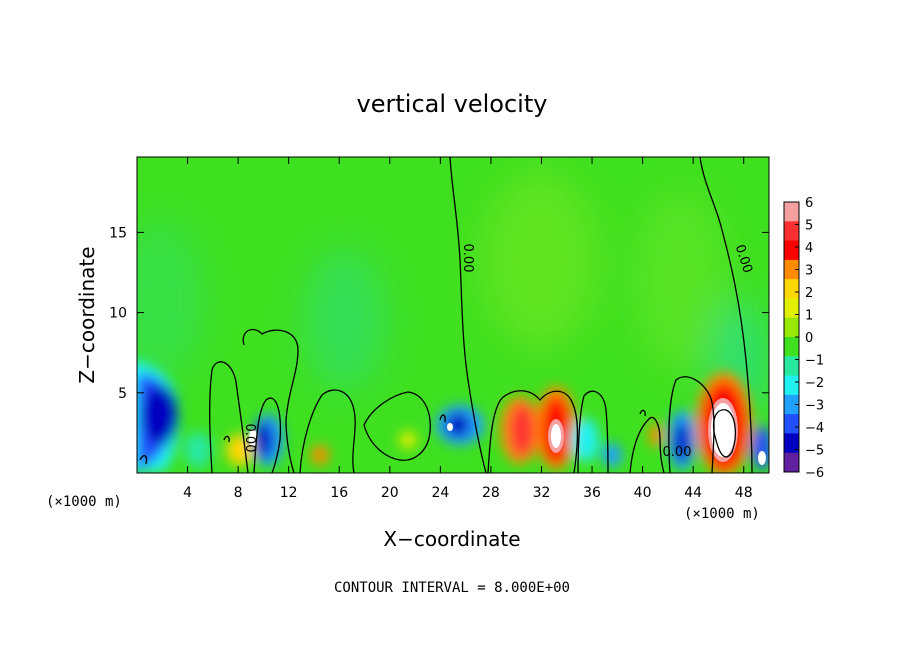 The width and height of the screenshot is (904, 654). I want to click on y-tick-label: 10, so click(118, 314).